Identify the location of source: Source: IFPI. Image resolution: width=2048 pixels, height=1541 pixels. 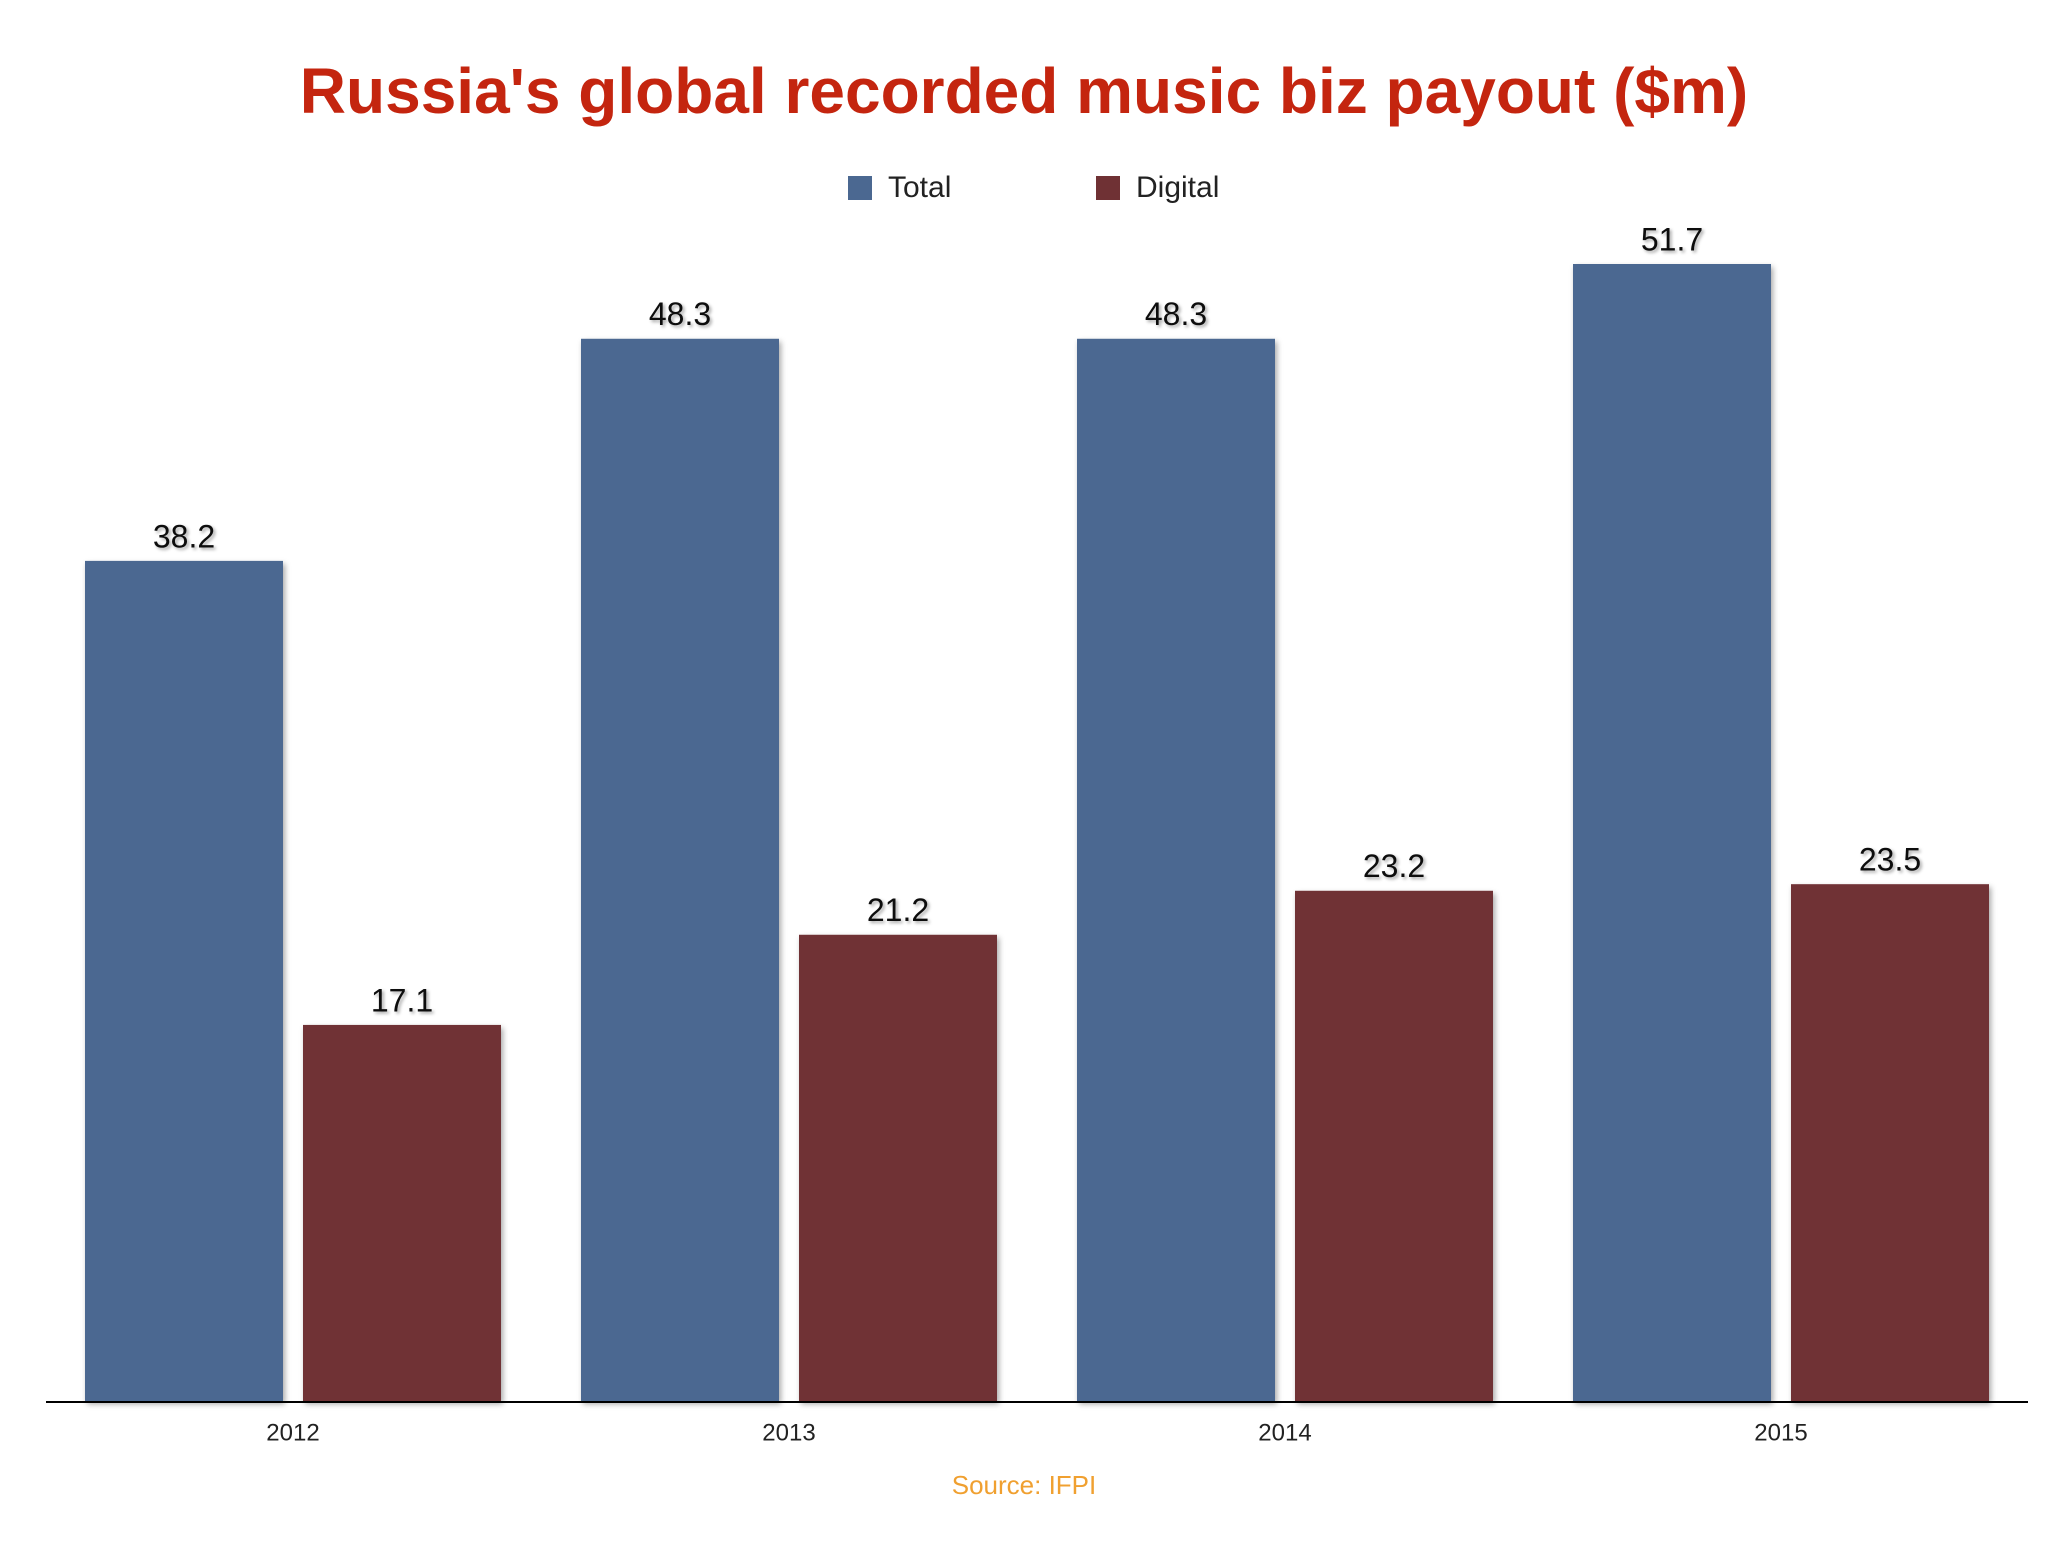
(1024, 1485).